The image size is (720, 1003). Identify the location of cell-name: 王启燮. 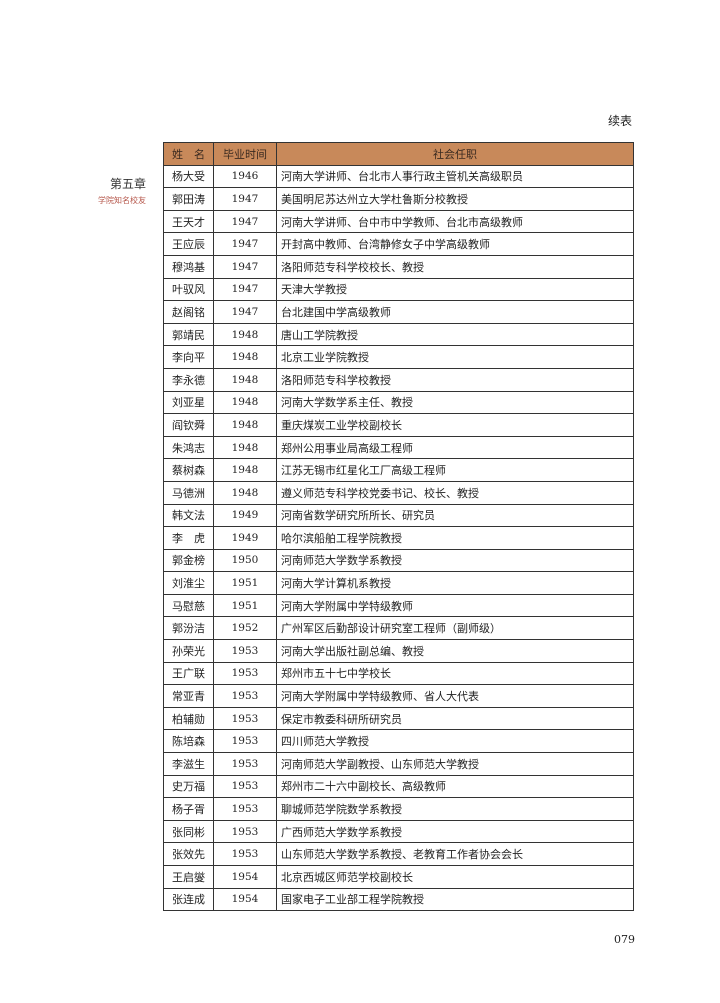
(188, 877).